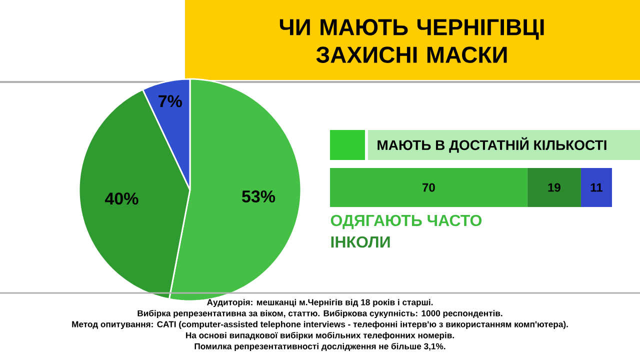  Describe the element at coordinates (121, 198) in the screenshot. I see `data-label: 40%` at that location.